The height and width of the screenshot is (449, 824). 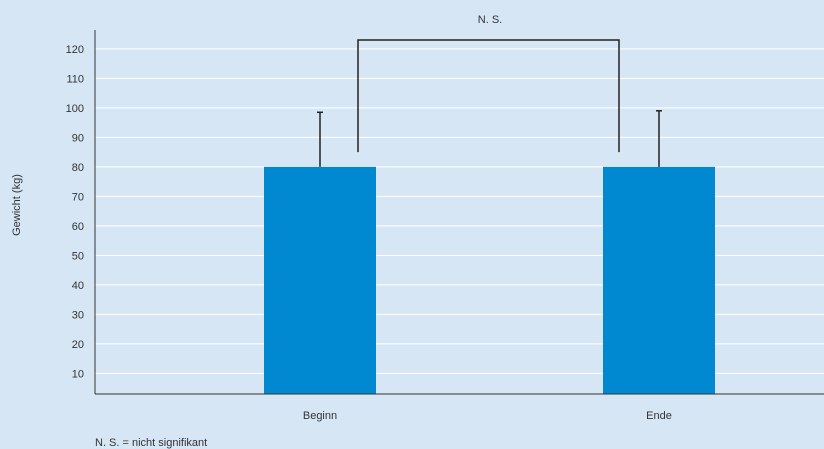 I want to click on significance-bracket-line, so click(x=488, y=96).